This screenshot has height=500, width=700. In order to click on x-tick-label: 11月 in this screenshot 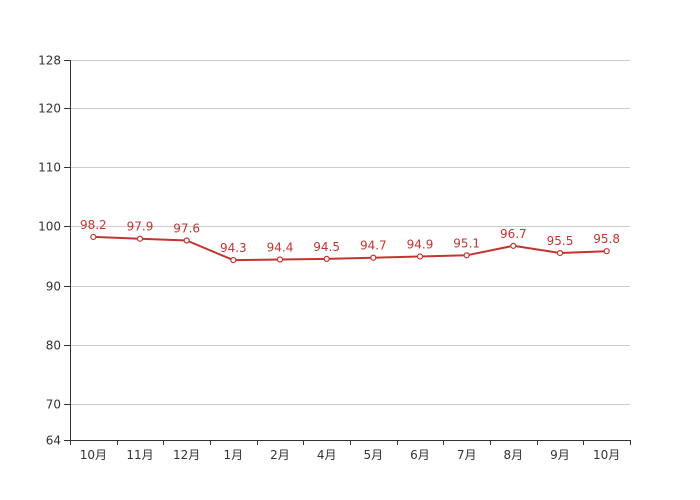, I will do `click(139, 455)`.